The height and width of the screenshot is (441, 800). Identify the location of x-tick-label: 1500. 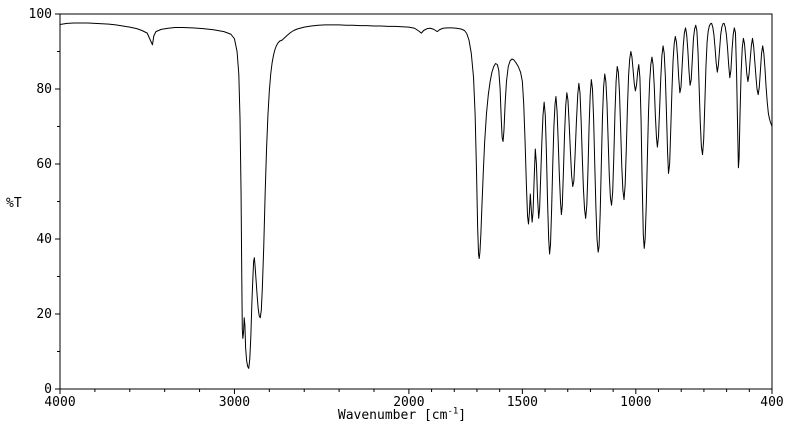
(522, 402).